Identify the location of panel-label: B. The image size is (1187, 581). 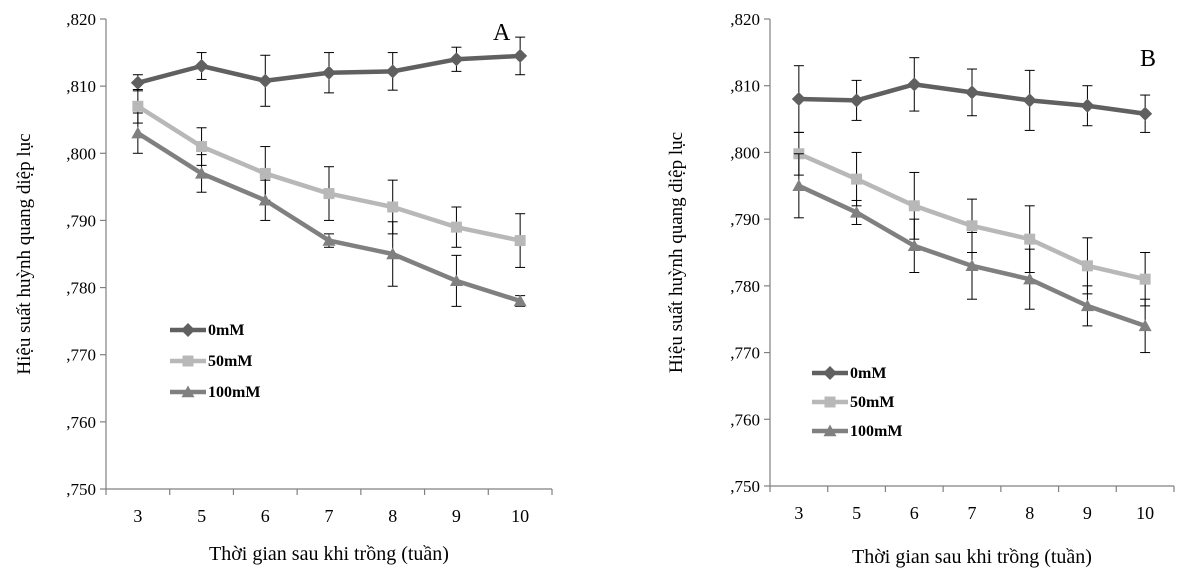
(1148, 59).